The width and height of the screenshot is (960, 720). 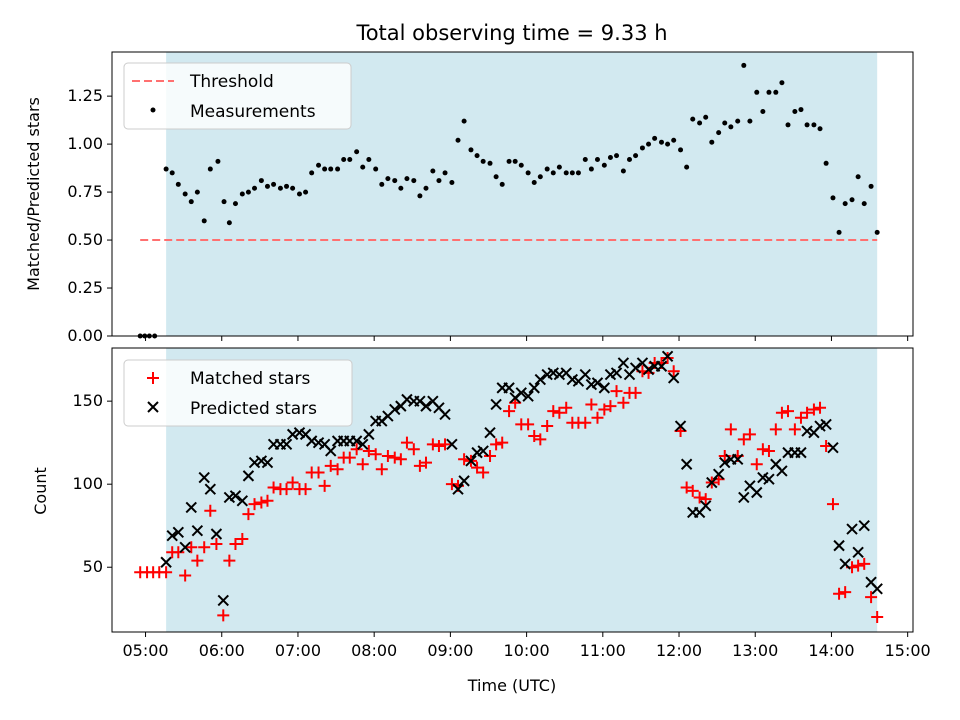 I want to click on matched-legend-label: Matched stars, so click(x=250, y=379).